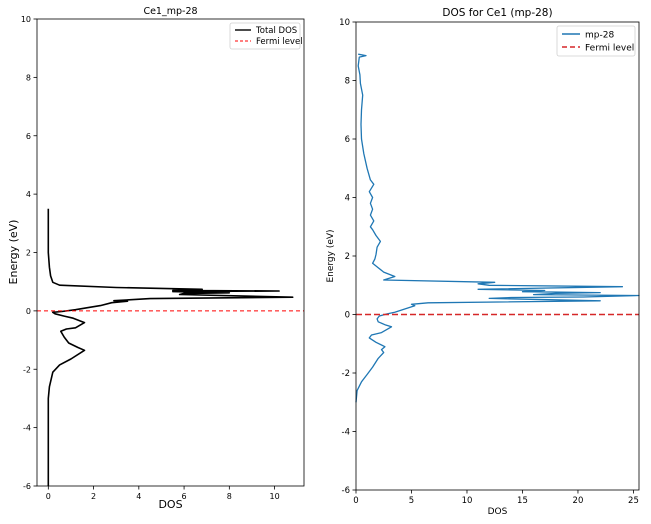 The height and width of the screenshot is (524, 651). What do you see at coordinates (344, 23) in the screenshot?
I see `panel2-y-tick-label: 10` at bounding box center [344, 23].